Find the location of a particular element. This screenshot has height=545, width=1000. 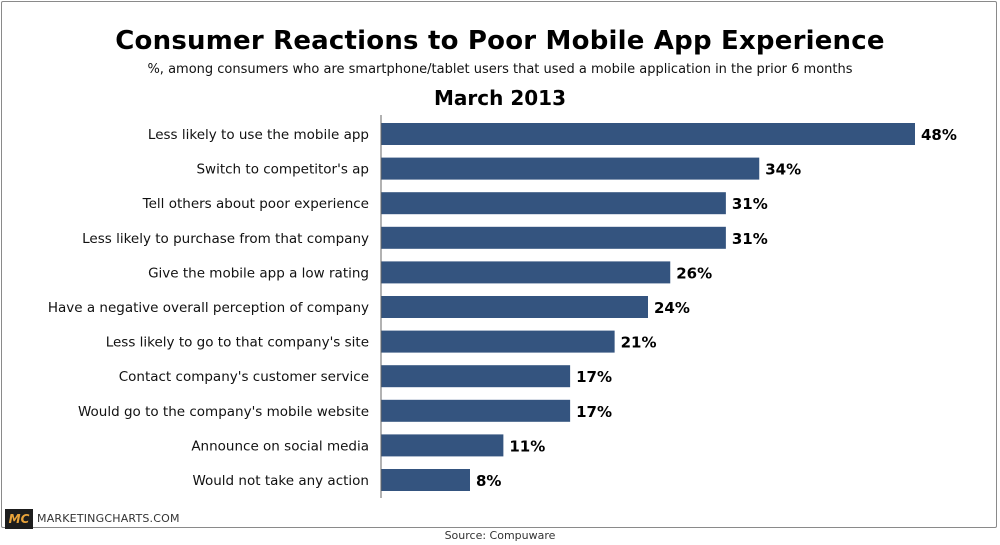

category-label: Would go to the company's mobile website is located at coordinates (223, 412).